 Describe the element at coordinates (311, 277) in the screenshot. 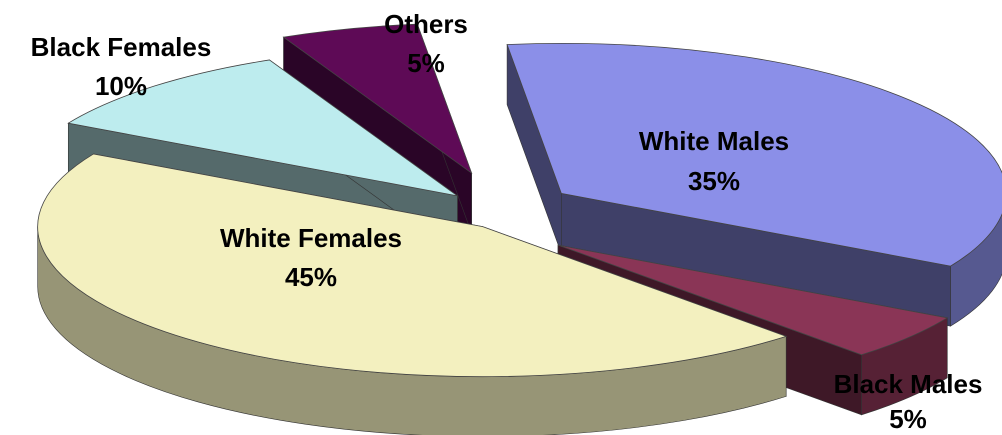

I see `label-white-females-value: 45%` at that location.